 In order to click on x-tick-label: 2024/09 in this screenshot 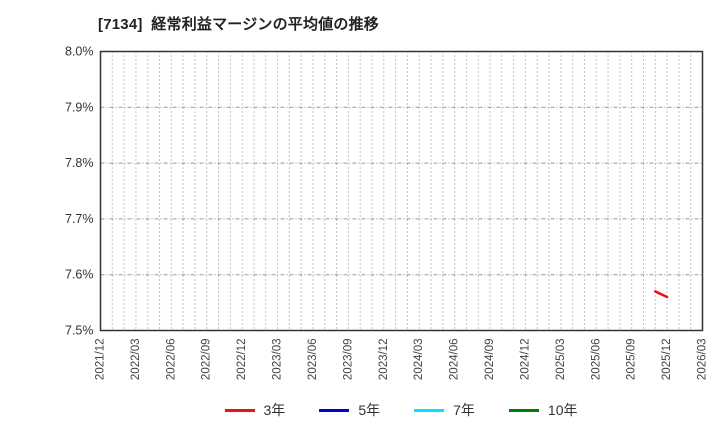, I will do `click(490, 360)`.